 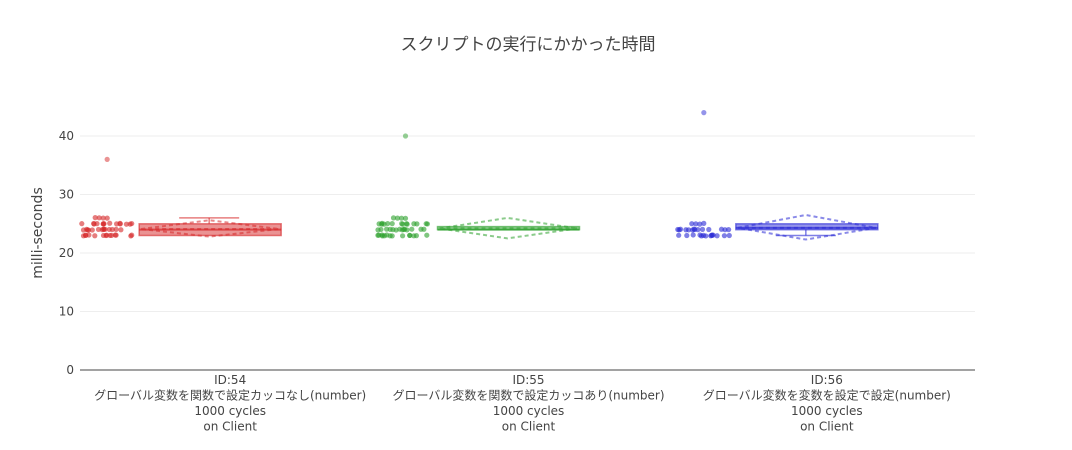 I want to click on x-category-label-line: ID:55, so click(x=528, y=380).